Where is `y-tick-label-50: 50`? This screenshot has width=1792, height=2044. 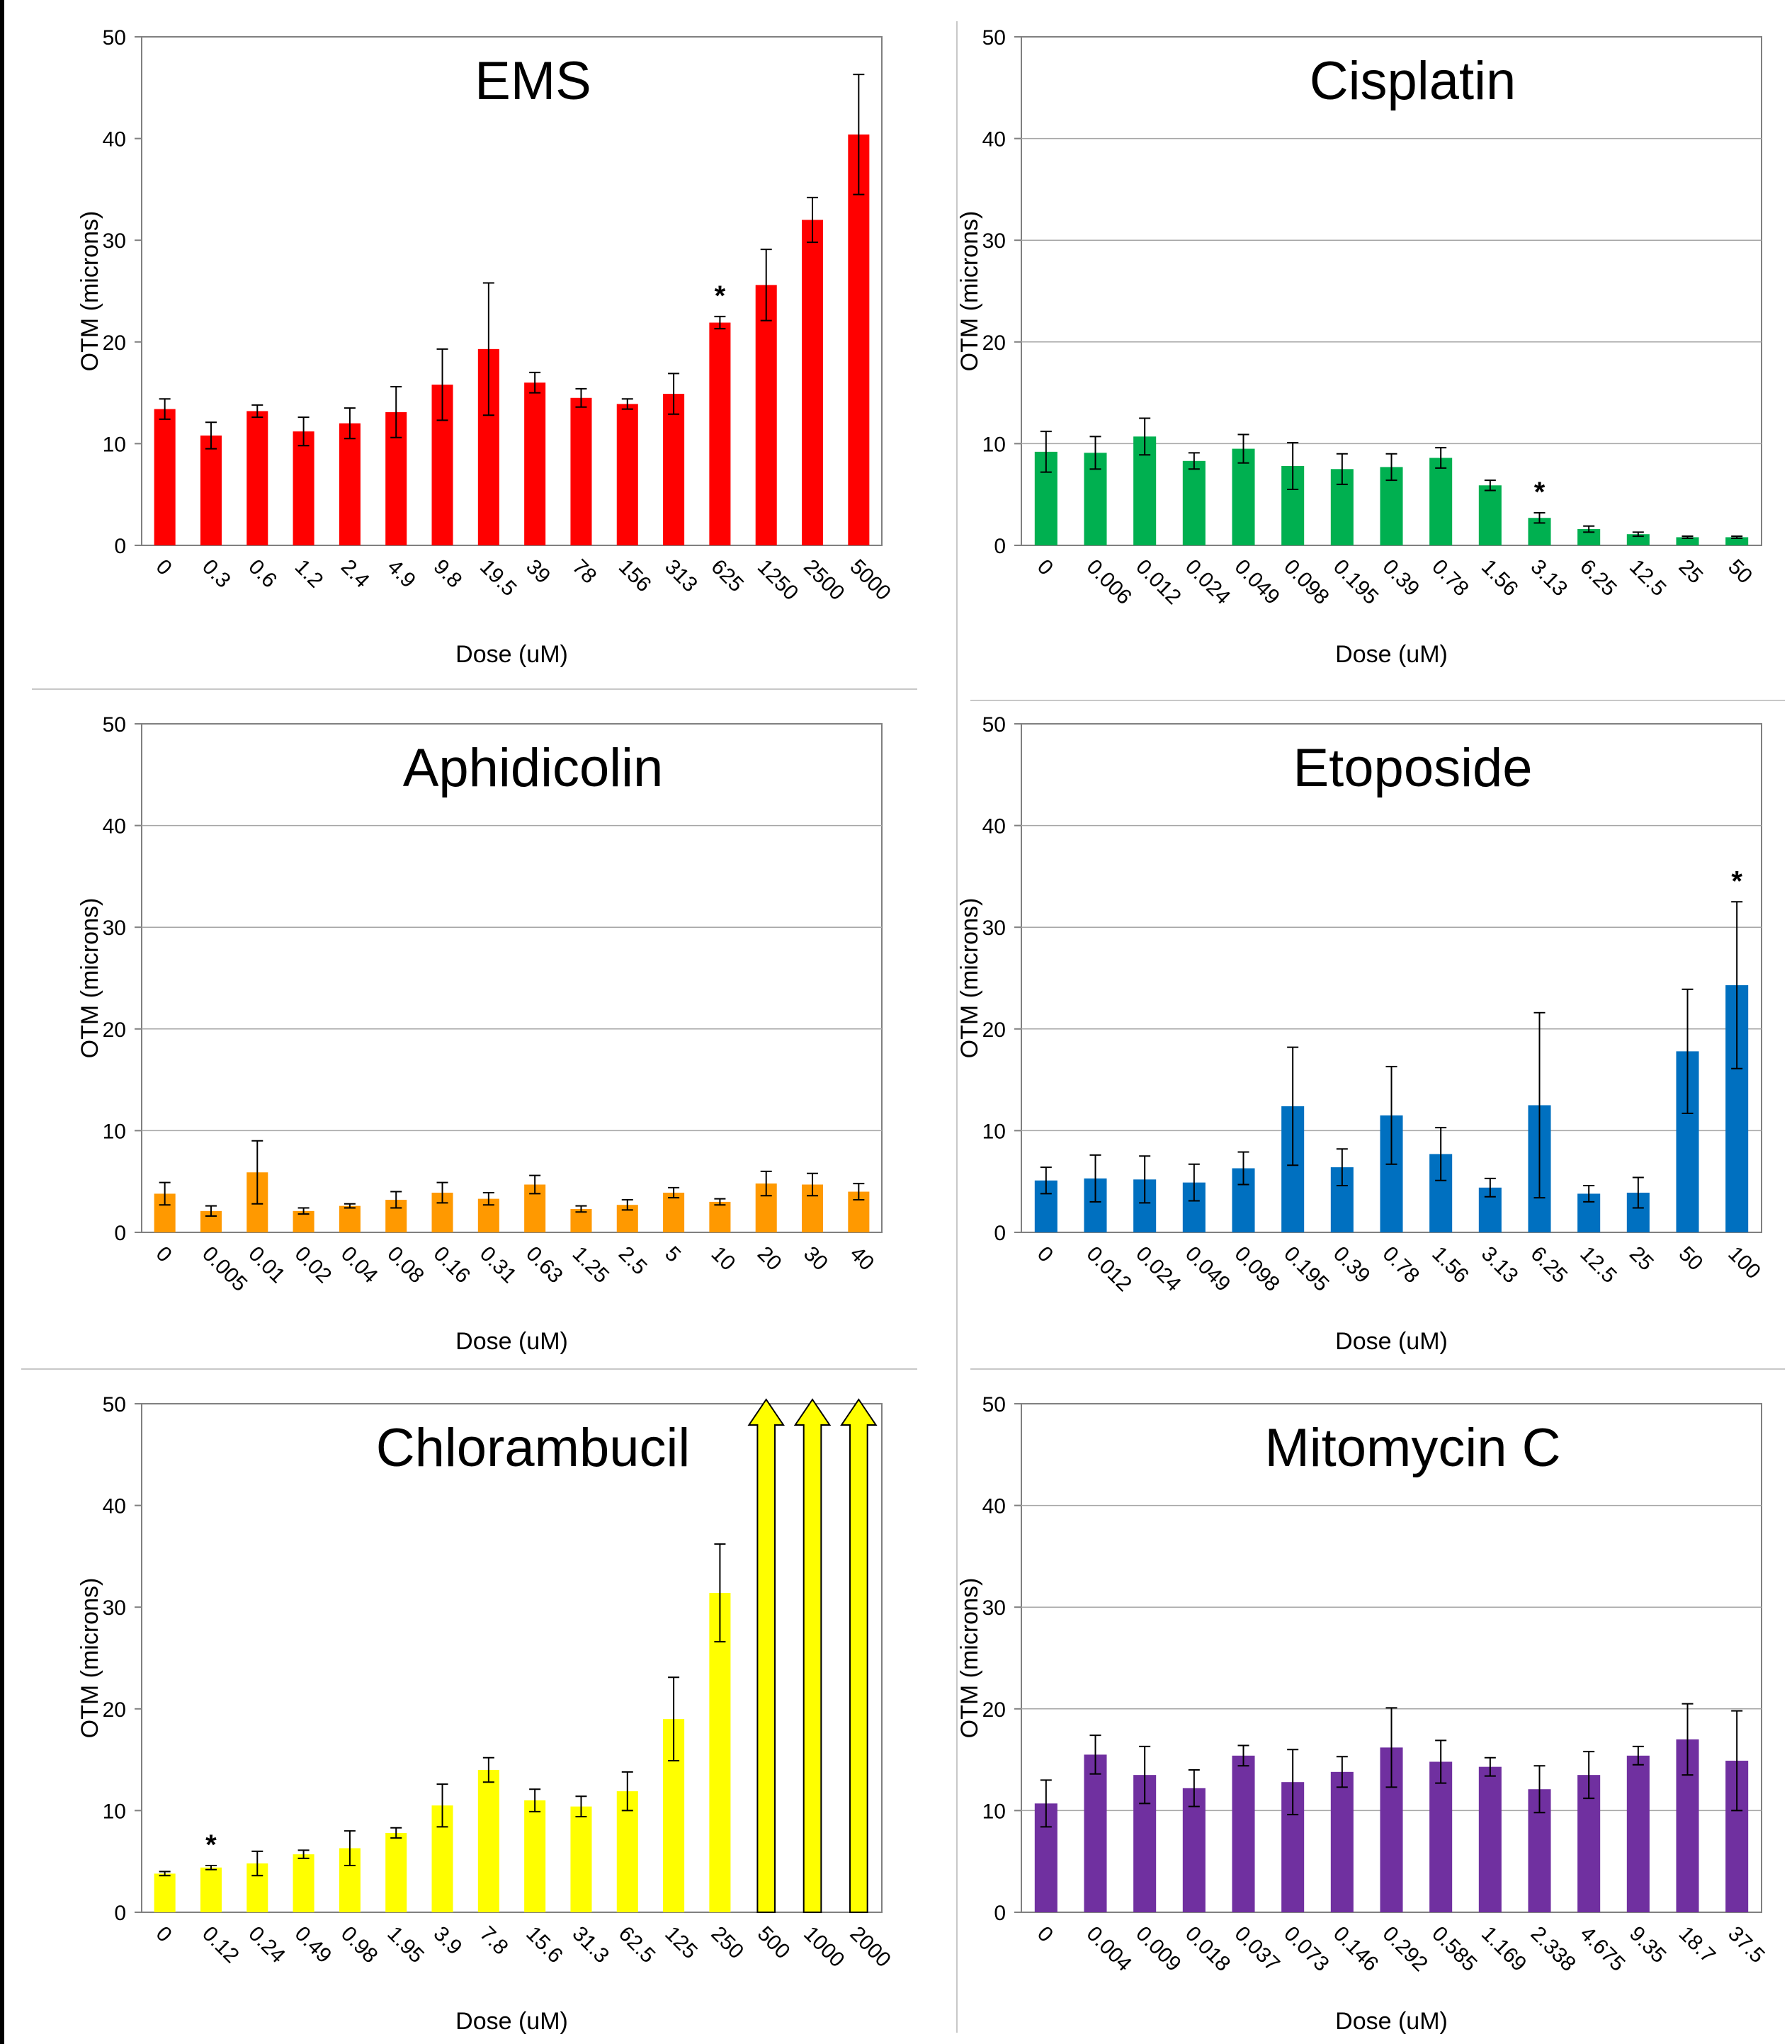
y-tick-label-50: 50 is located at coordinates (994, 1404).